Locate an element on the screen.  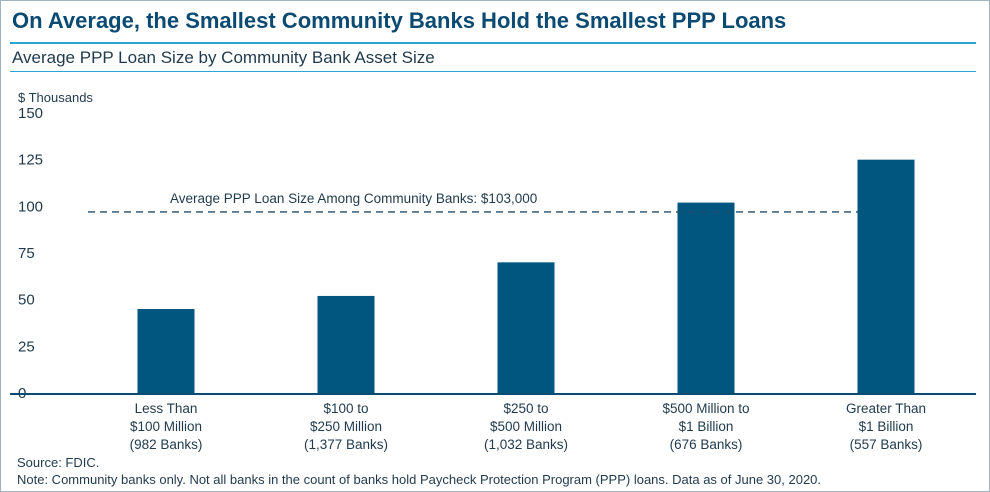
x-tick-label: $500 Million is located at coordinates (526, 426).